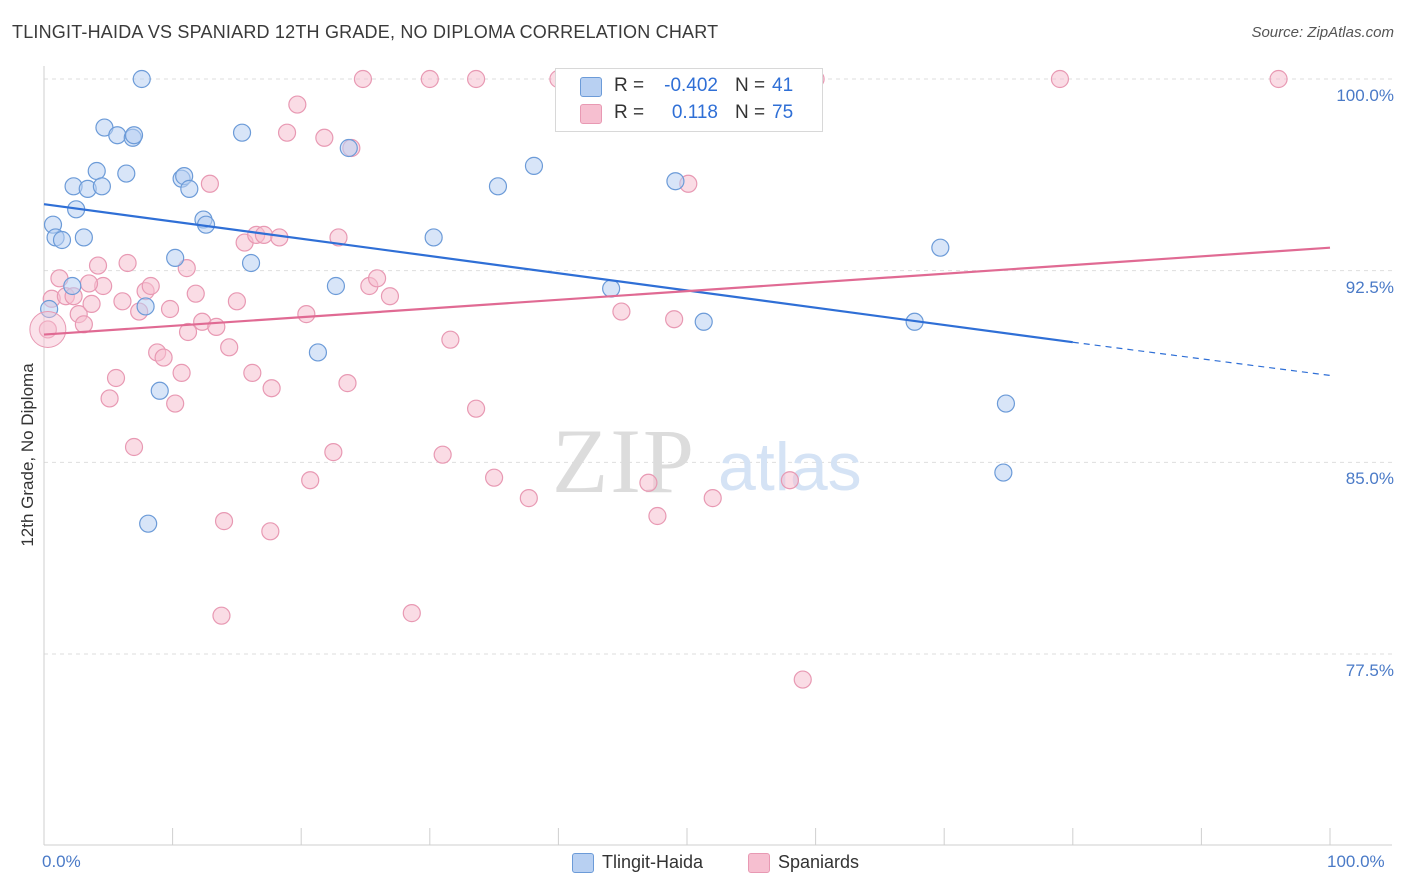 The height and width of the screenshot is (892, 1406). What do you see at coordinates (689, 100) in the screenshot?
I see `stats-legend: R = -0.402 N = 41 R = 0.118 N = 75` at bounding box center [689, 100].